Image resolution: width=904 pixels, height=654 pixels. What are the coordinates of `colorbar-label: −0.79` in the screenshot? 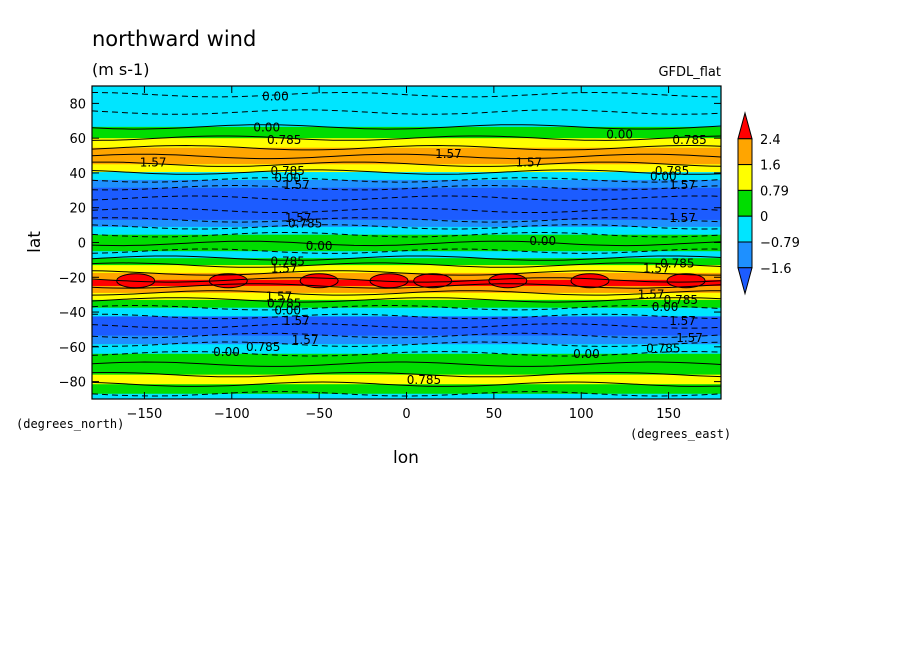 It's located at (780, 243).